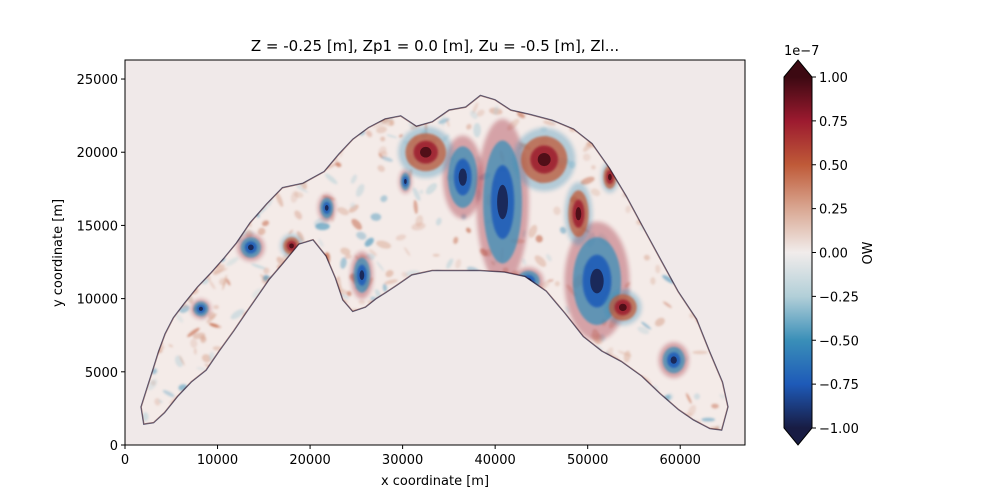 This screenshot has height=500, width=1000. What do you see at coordinates (125, 460) in the screenshot?
I see `x-tick-label: 0` at bounding box center [125, 460].